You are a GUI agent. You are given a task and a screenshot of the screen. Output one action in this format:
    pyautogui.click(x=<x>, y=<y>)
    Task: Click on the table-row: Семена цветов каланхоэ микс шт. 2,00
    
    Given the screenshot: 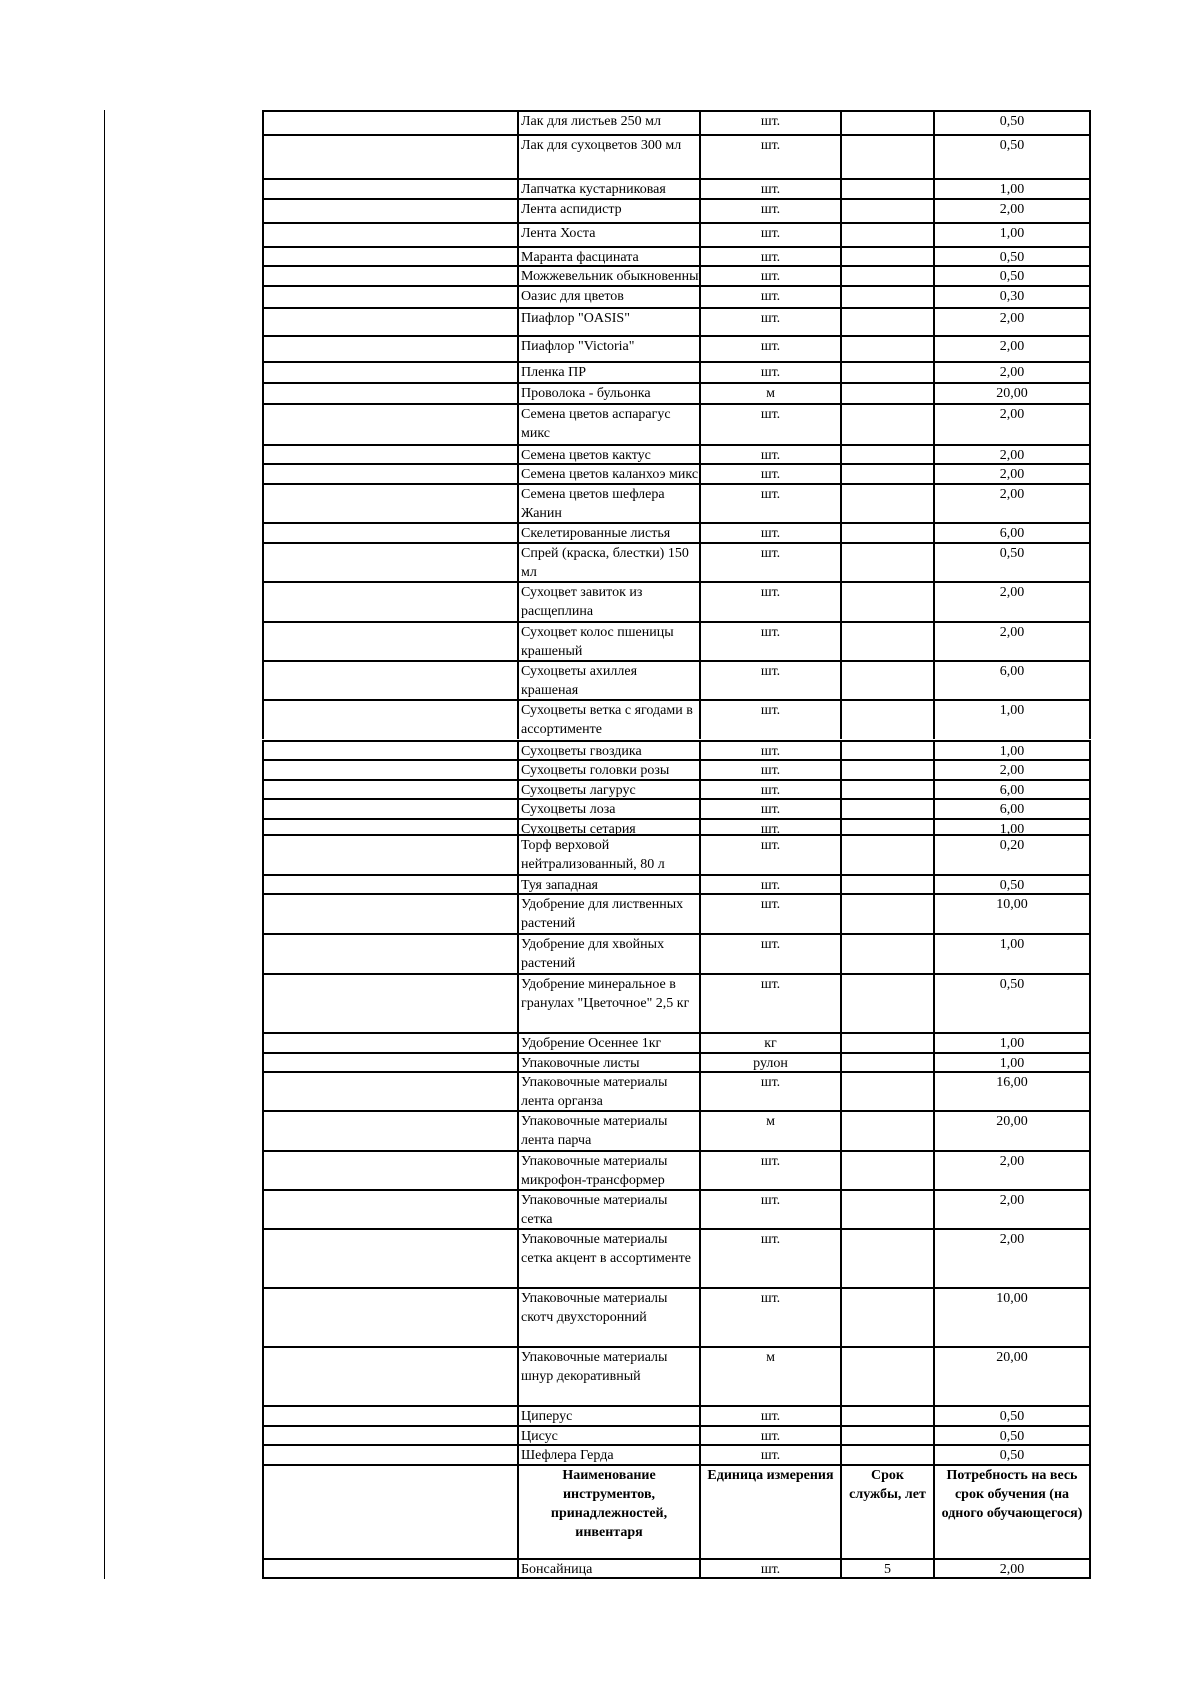 What is the action you would take?
    pyautogui.click(x=676, y=473)
    